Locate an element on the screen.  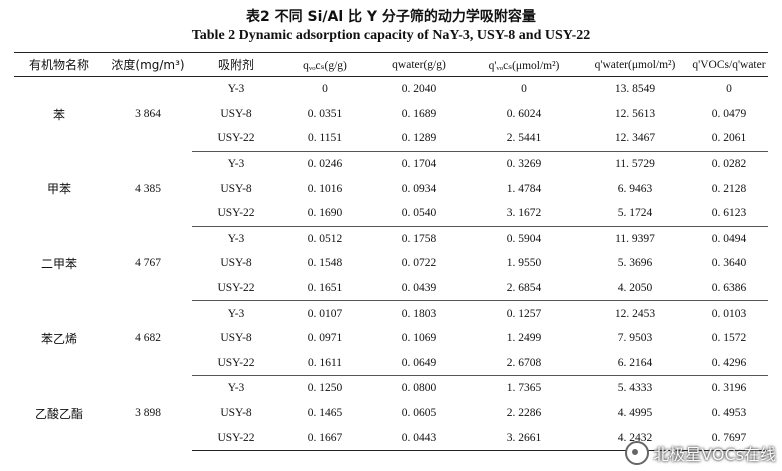
cell-q-water: 0. 0649 is located at coordinates (419, 363).